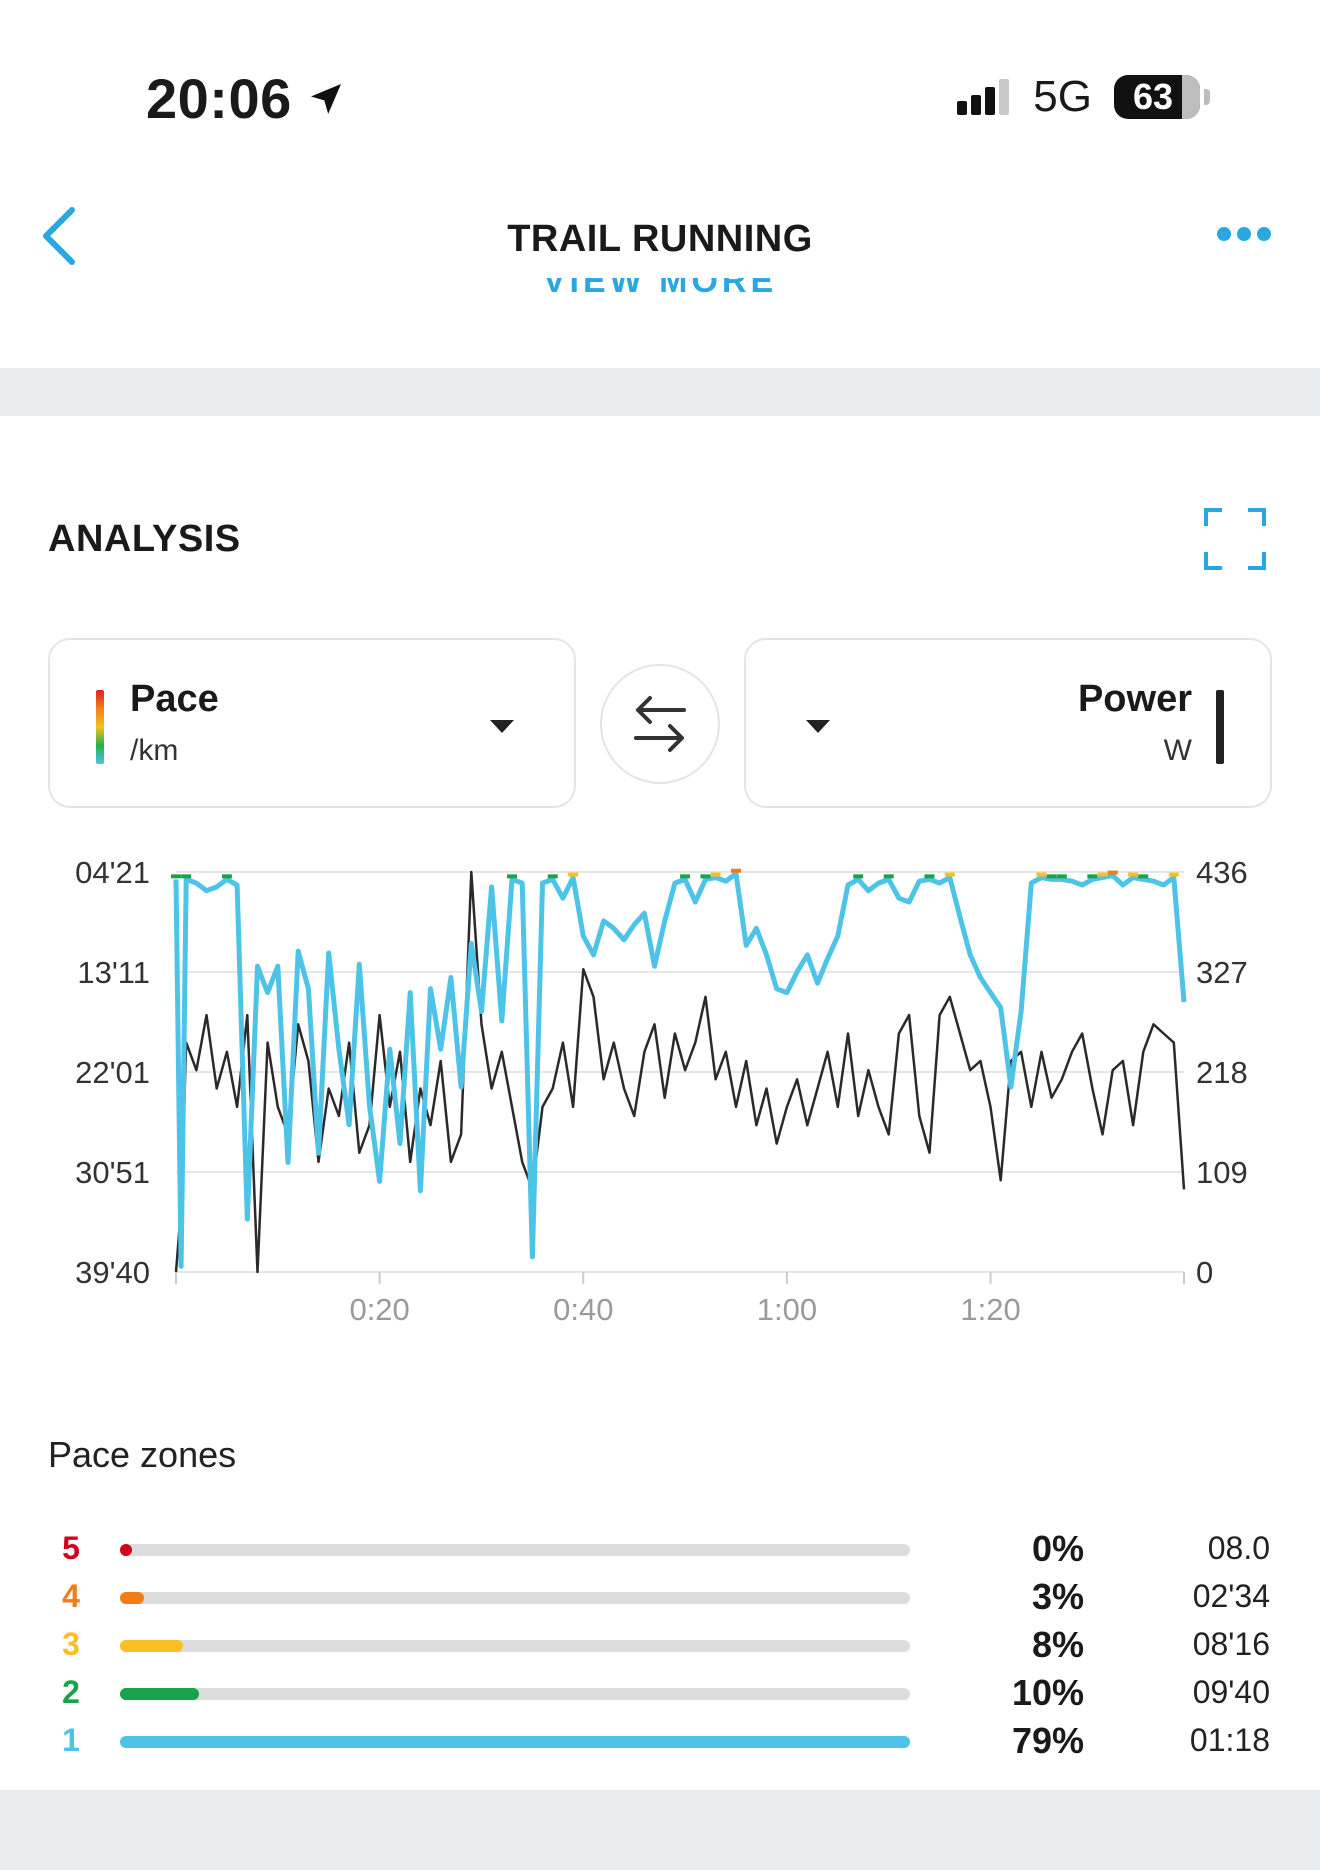 Image resolution: width=1320 pixels, height=1870 pixels. What do you see at coordinates (144, 539) in the screenshot?
I see `analysis-title: ANALYSIS` at bounding box center [144, 539].